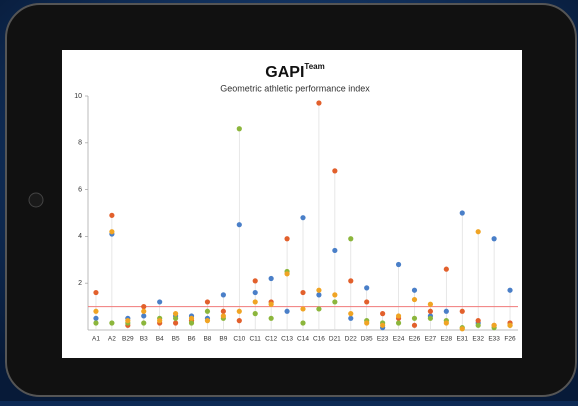 This screenshot has width=578, height=406. I want to click on y-tick-label: 4, so click(80, 236).